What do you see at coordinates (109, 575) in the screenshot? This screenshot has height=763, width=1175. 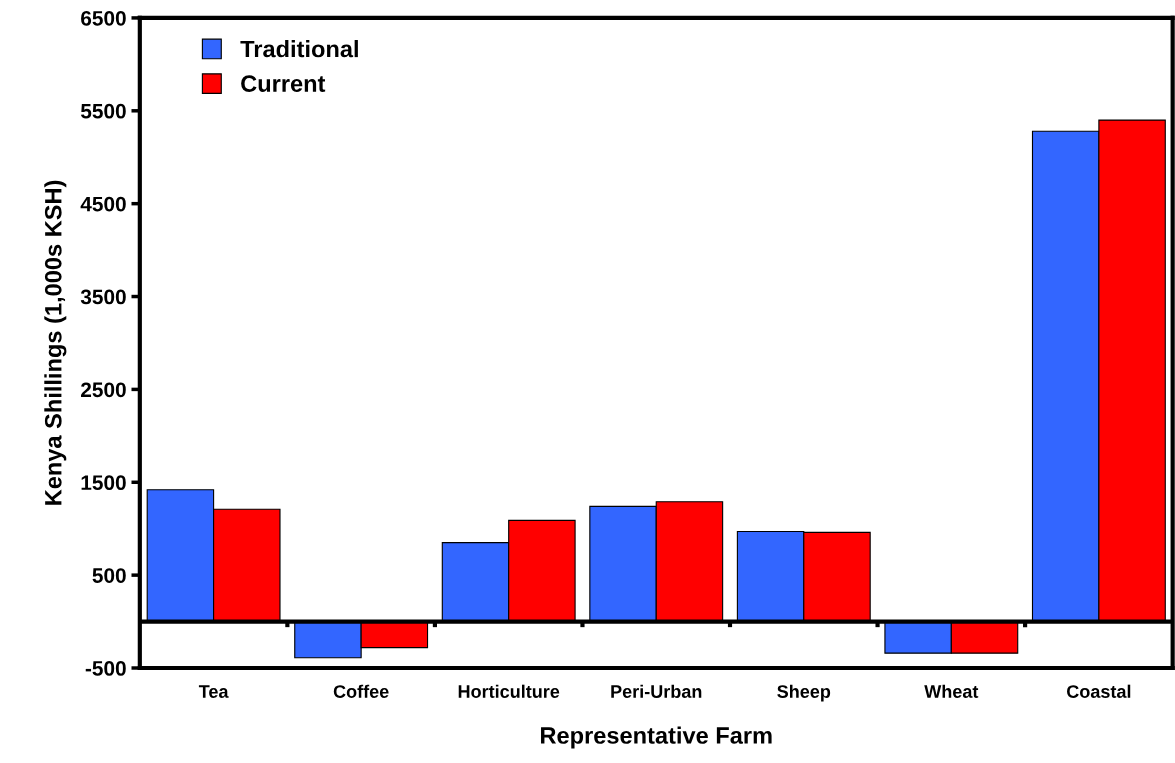 I see `y-tick-label: 500` at bounding box center [109, 575].